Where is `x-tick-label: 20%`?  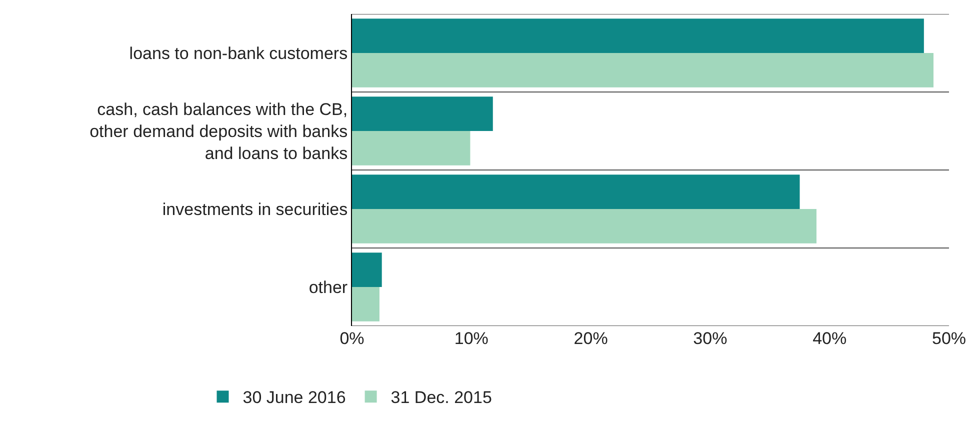
x-tick-label: 20% is located at coordinates (591, 338).